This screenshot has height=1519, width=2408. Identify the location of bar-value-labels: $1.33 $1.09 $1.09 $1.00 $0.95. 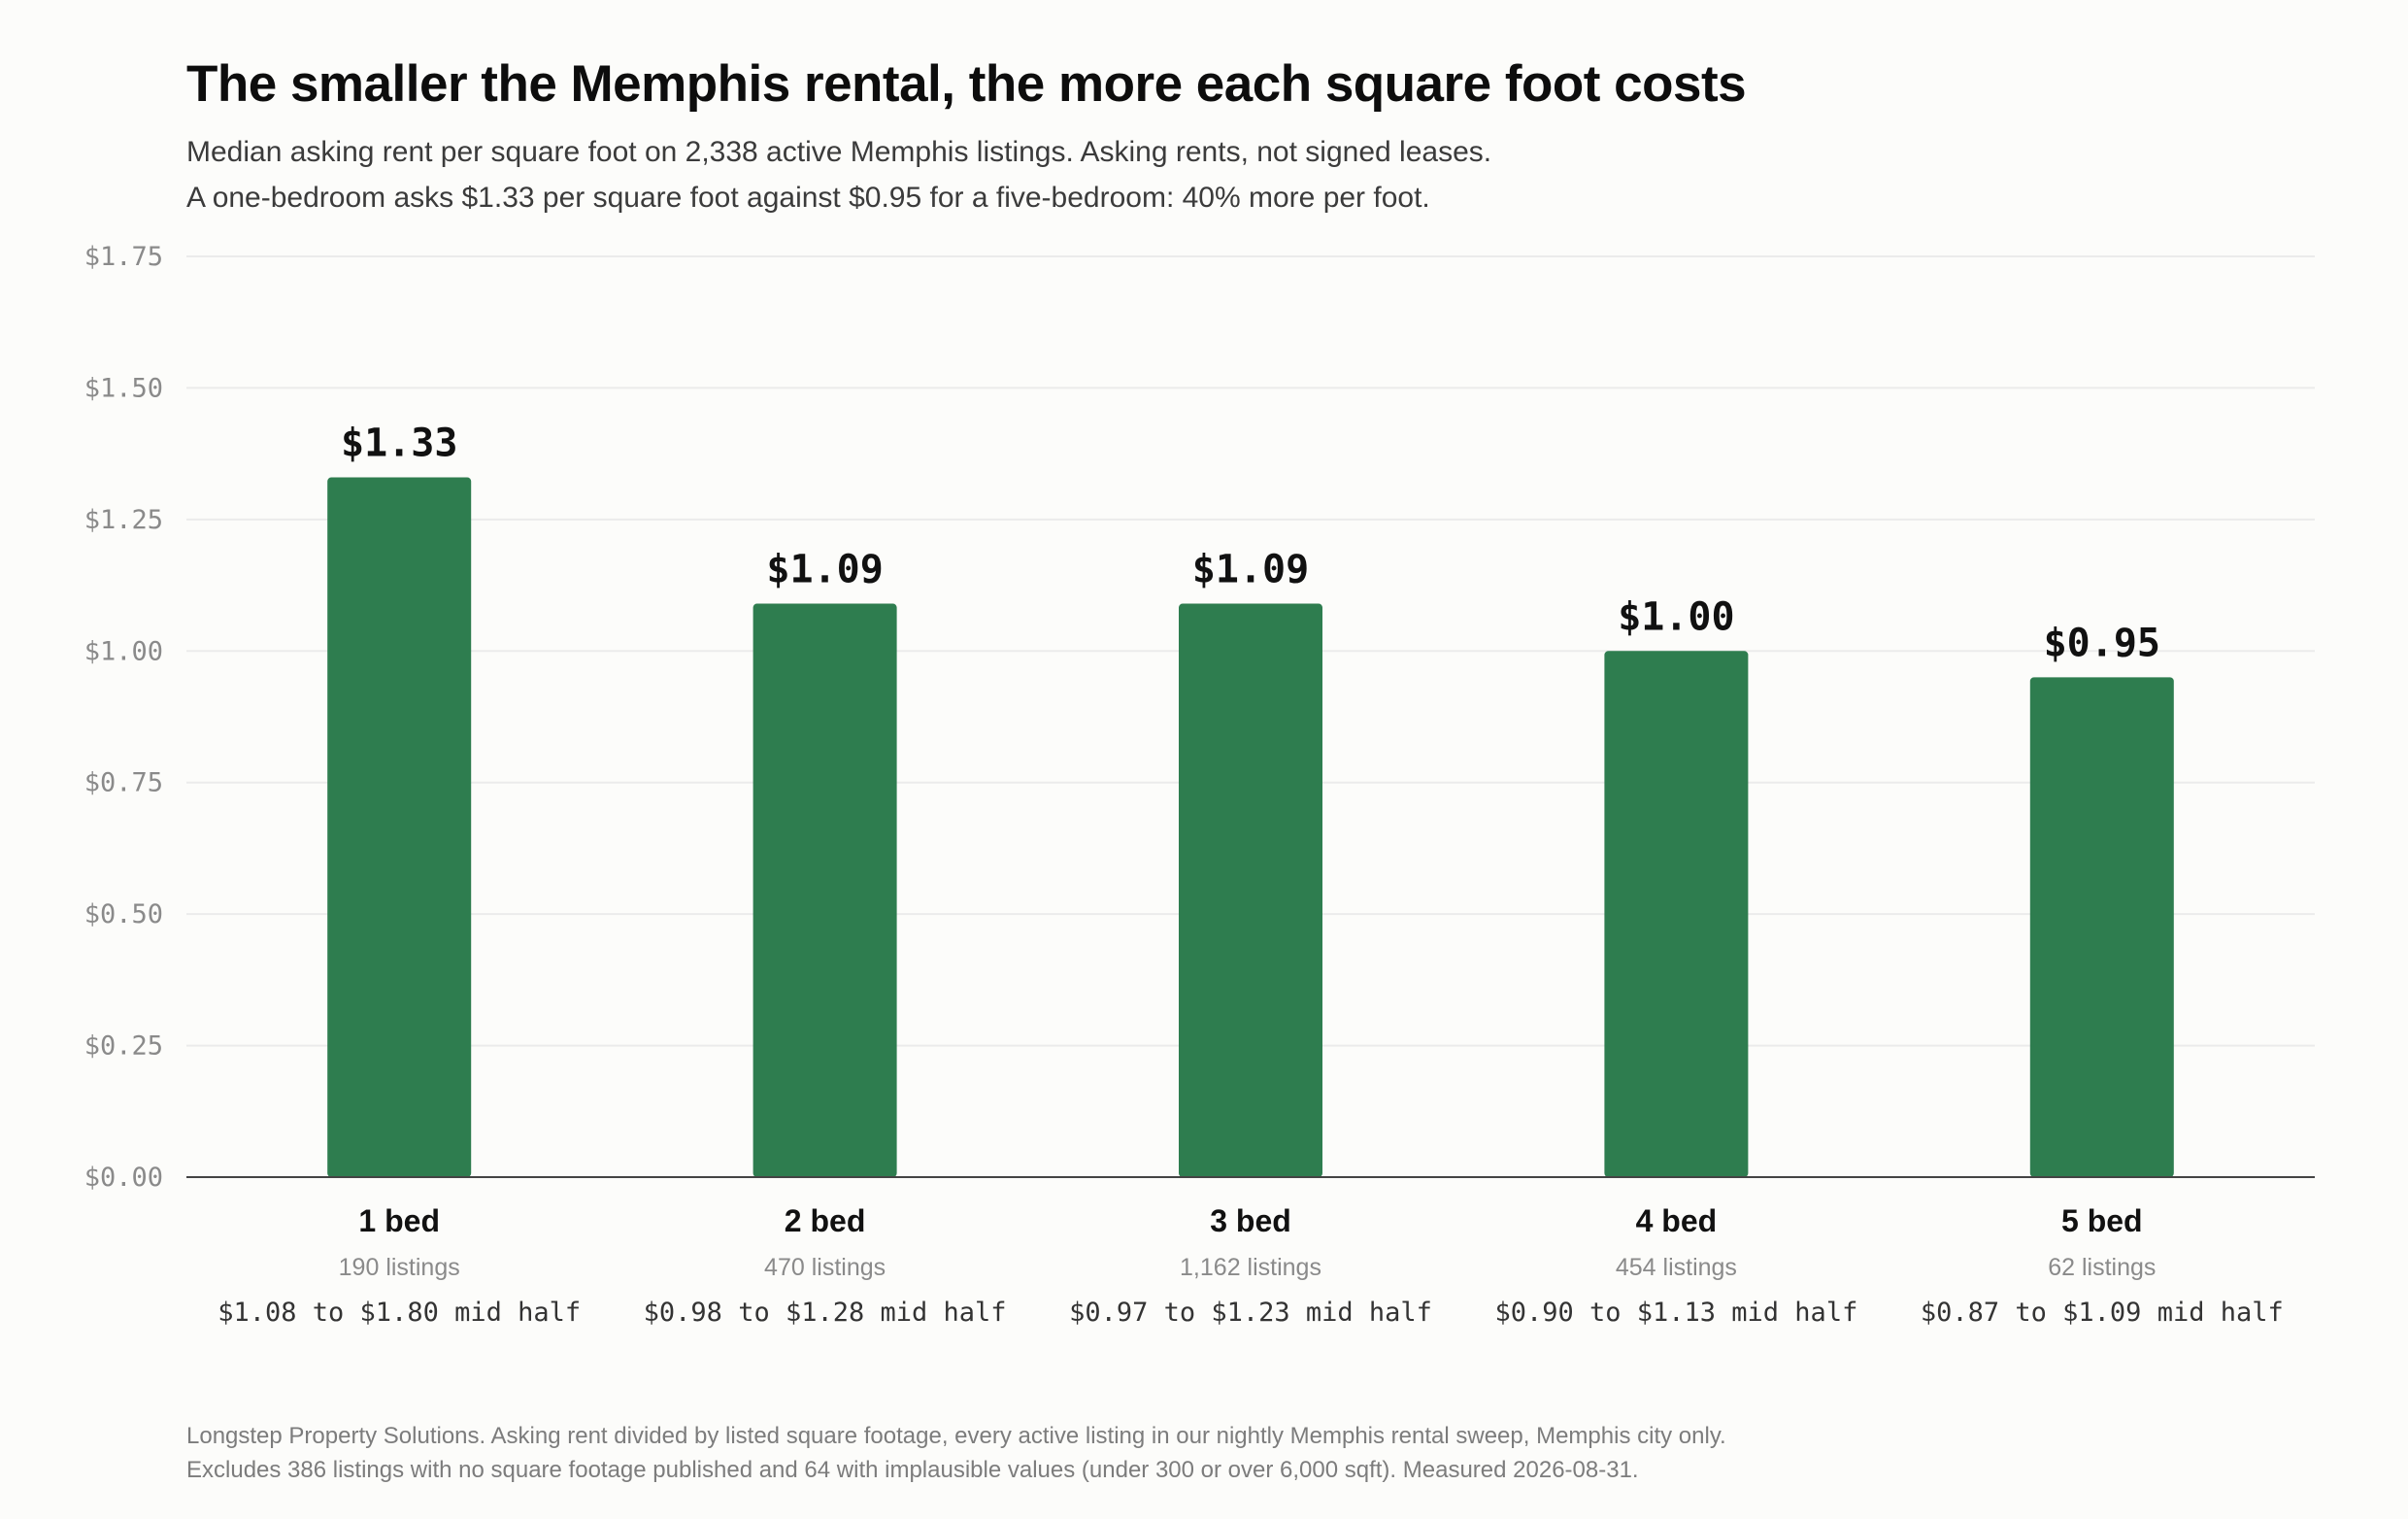
(1250, 544).